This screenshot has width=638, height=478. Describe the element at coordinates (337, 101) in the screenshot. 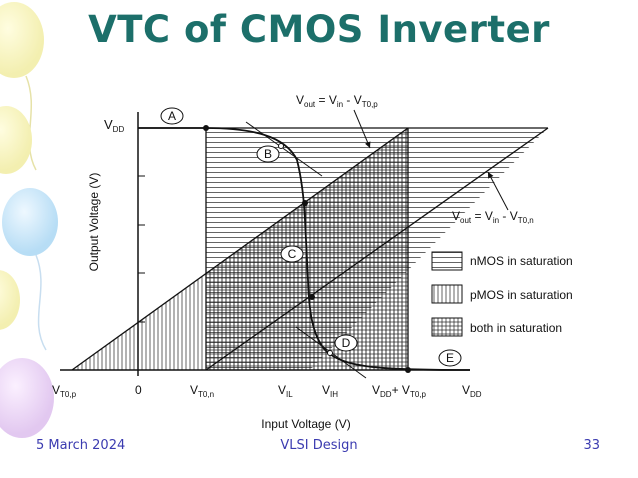

I see `annotation-vout-p: Vout = Vin - VT0,p` at that location.